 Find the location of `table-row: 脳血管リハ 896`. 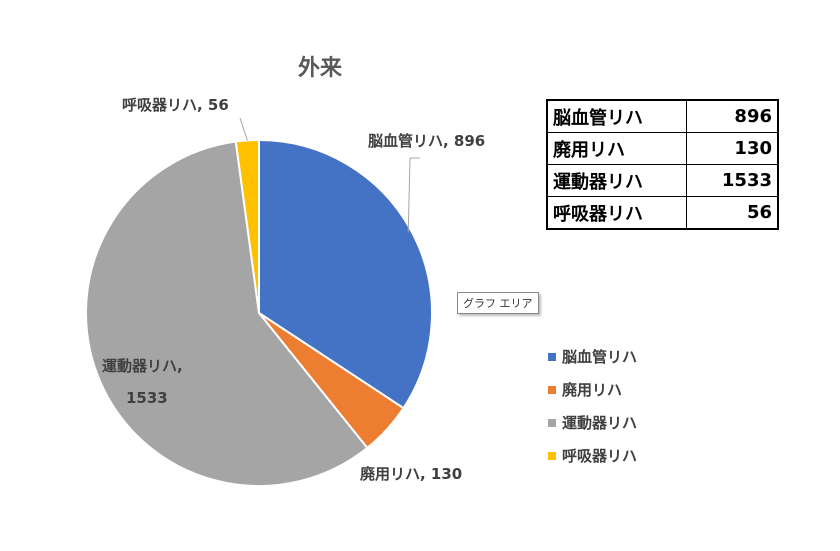

table-row: 脳血管リハ 896 is located at coordinates (662, 116).